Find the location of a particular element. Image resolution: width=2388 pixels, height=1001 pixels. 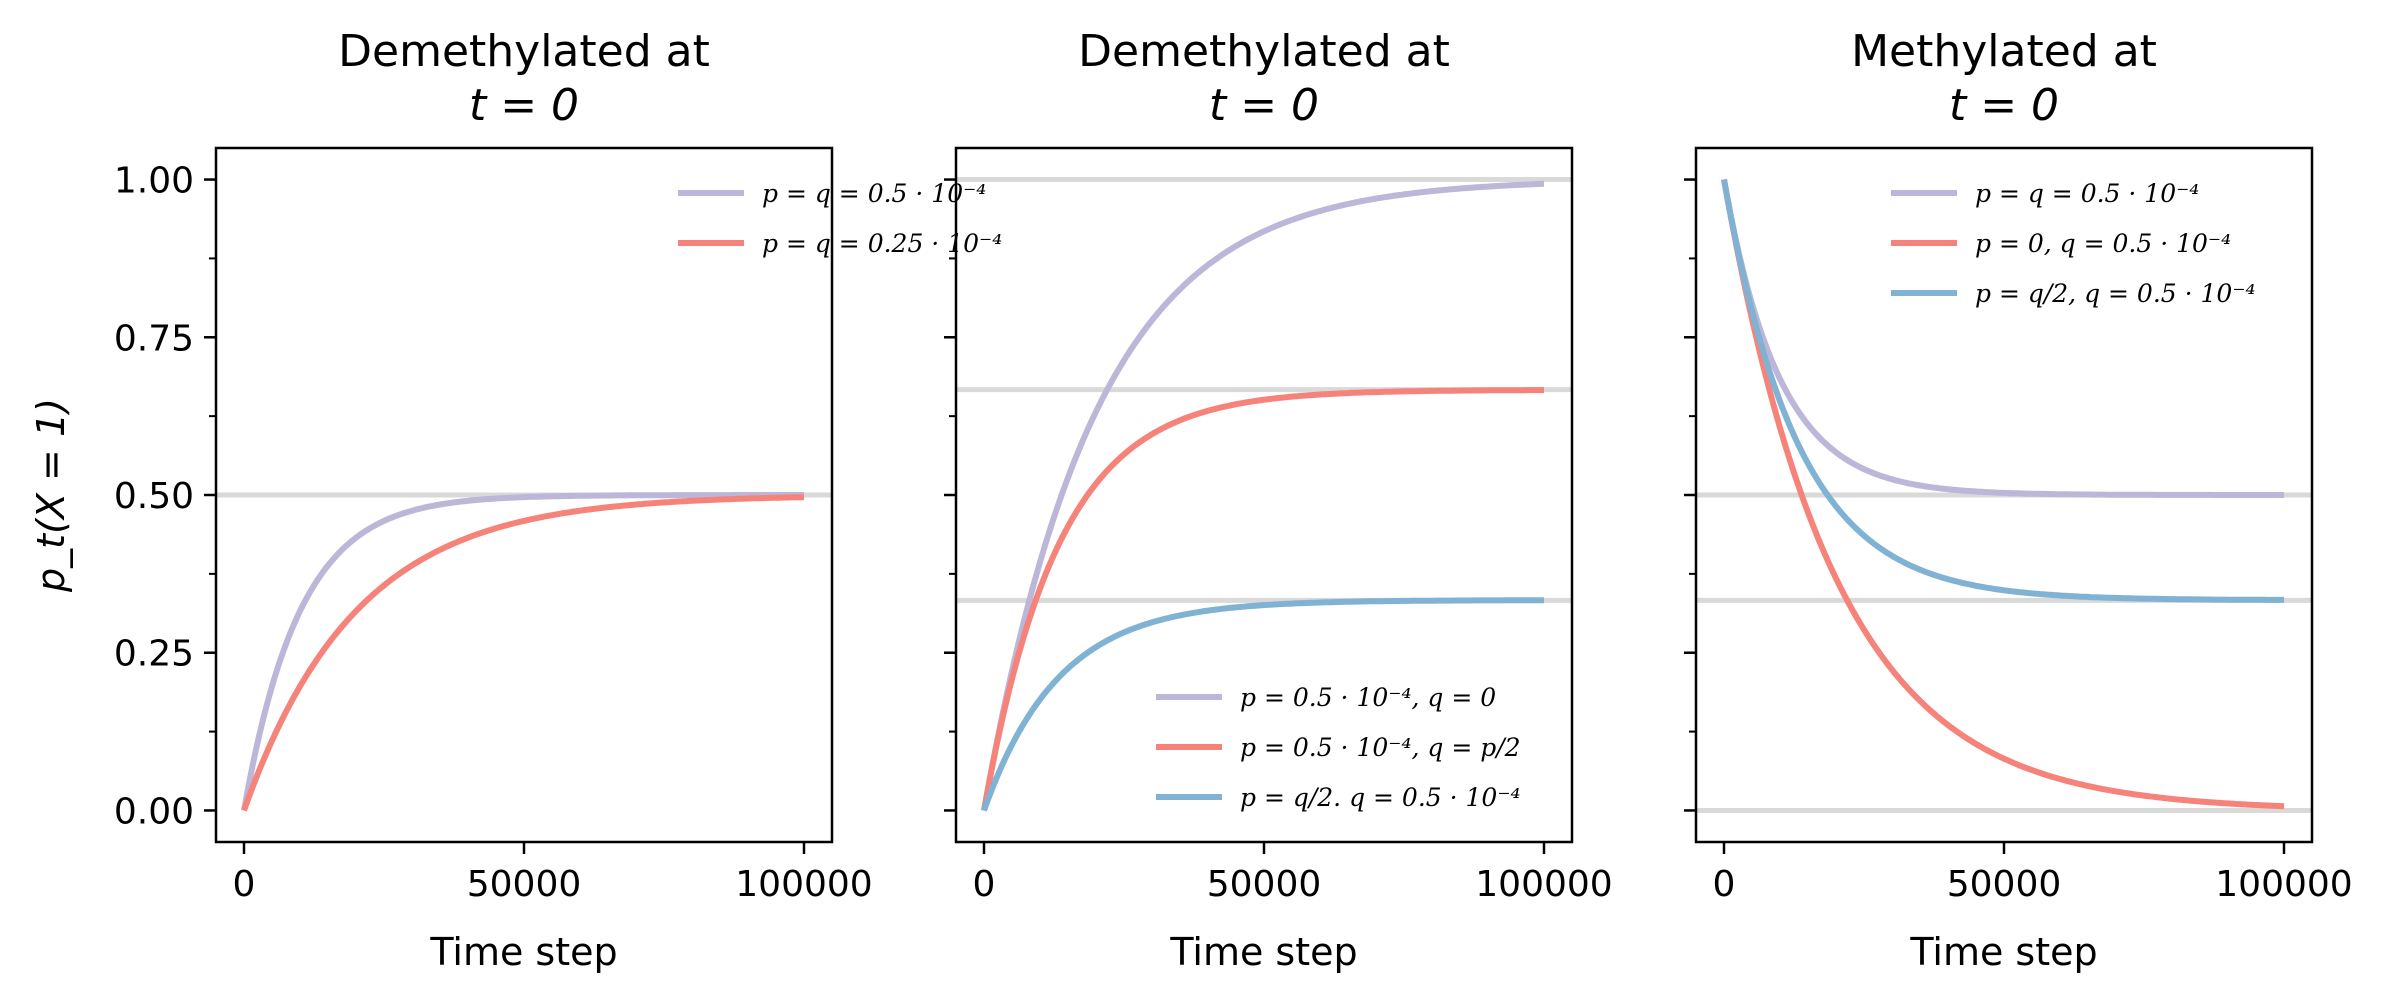

y-tick-label: 0.00 is located at coordinates (154, 811).